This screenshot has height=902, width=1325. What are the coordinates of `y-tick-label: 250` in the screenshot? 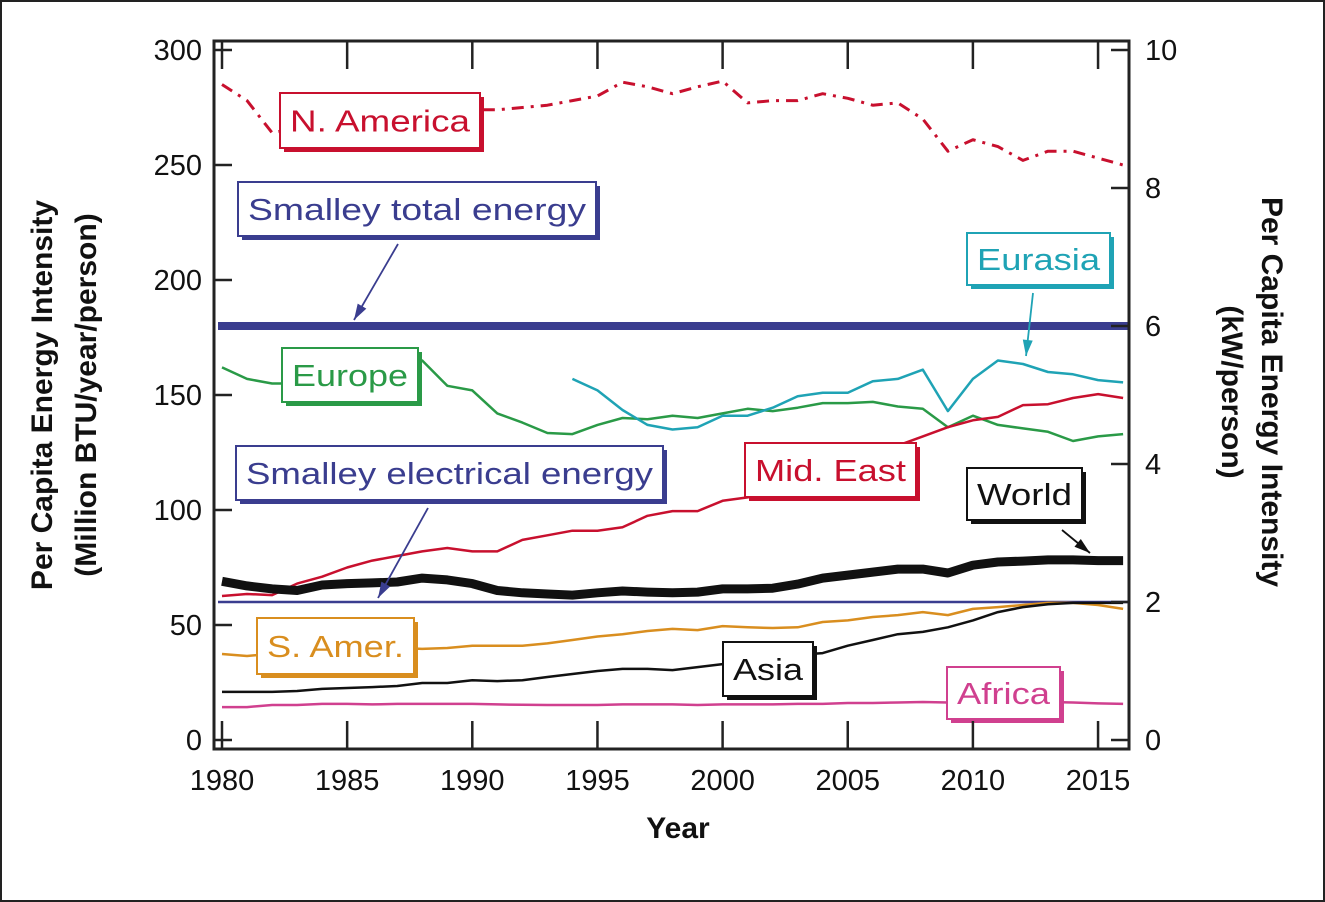 It's located at (178, 166).